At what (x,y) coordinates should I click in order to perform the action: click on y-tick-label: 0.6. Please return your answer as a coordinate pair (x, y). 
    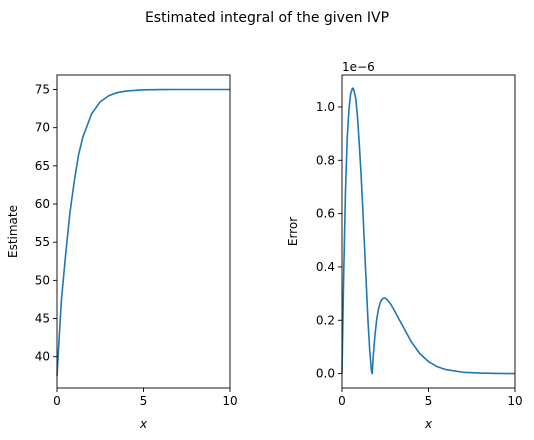
    Looking at the image, I should click on (325, 214).